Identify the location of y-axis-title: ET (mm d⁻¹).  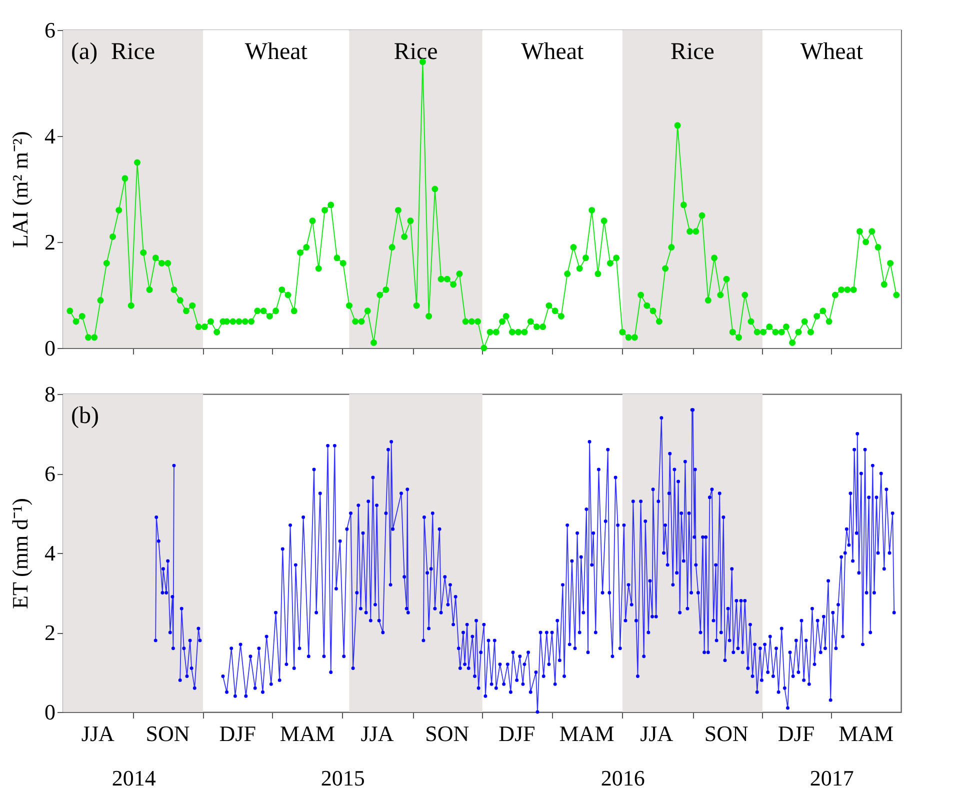
(20, 553).